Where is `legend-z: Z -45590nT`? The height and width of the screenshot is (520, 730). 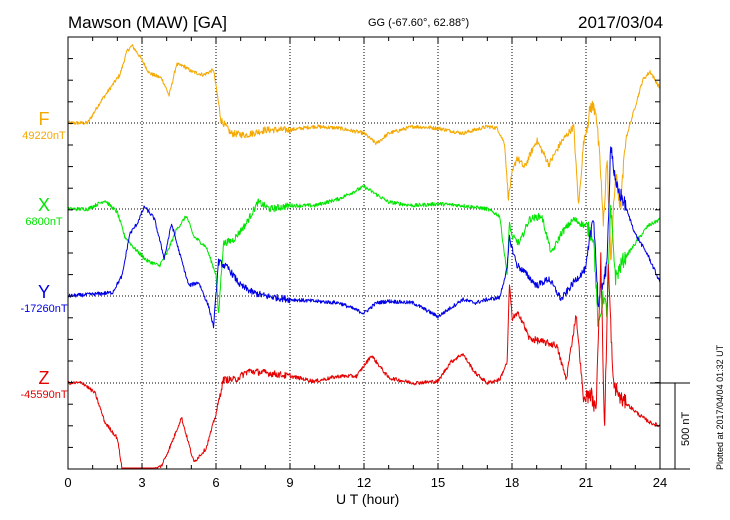
legend-z: Z -45590nT is located at coordinates (44, 385).